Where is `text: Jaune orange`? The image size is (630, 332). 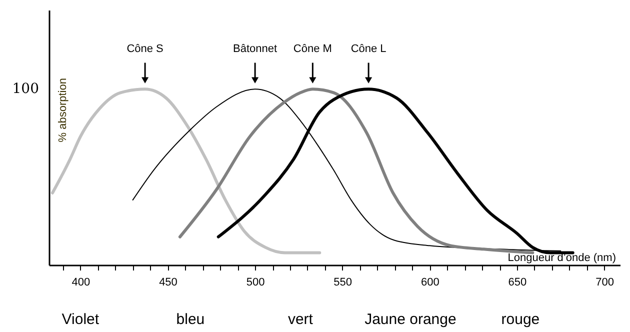
text: Jaune orange is located at coordinates (410, 319).